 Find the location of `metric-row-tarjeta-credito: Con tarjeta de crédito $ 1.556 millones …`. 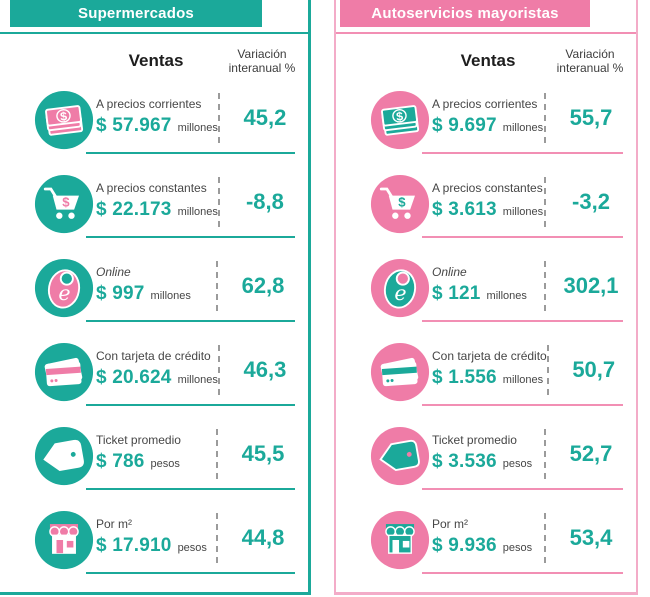

metric-row-tarjeta-credito: Con tarjeta de crédito $ 1.556 millones … is located at coordinates (486, 382).